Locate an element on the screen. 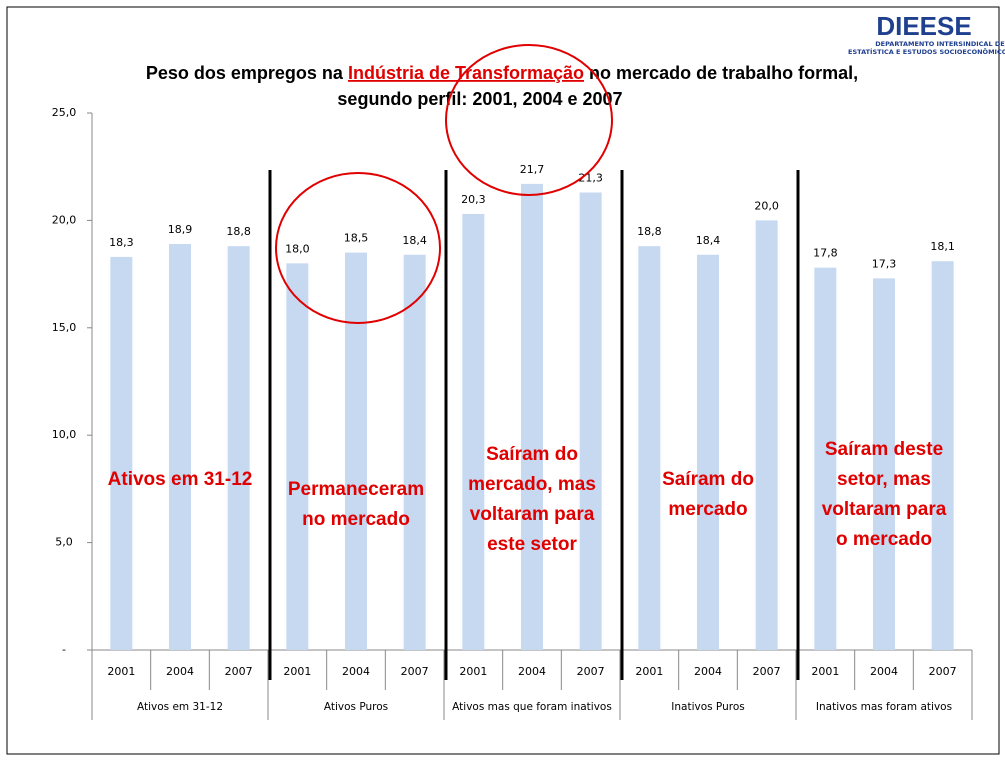 This screenshot has width=1005, height=760. annotation: Saíram deste is located at coordinates (884, 449).